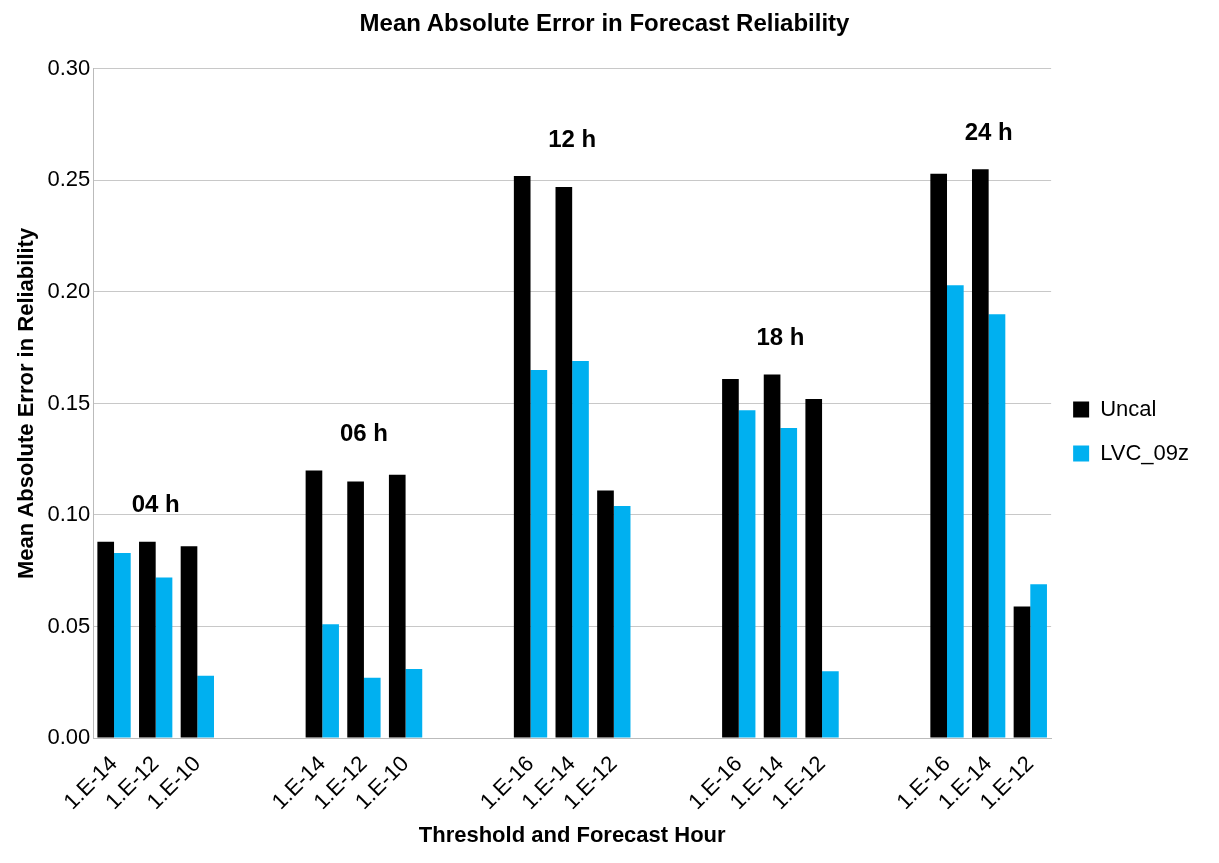 Image resolution: width=1219 pixels, height=863 pixels. I want to click on y-tick-label: 0.30, so click(69, 67).